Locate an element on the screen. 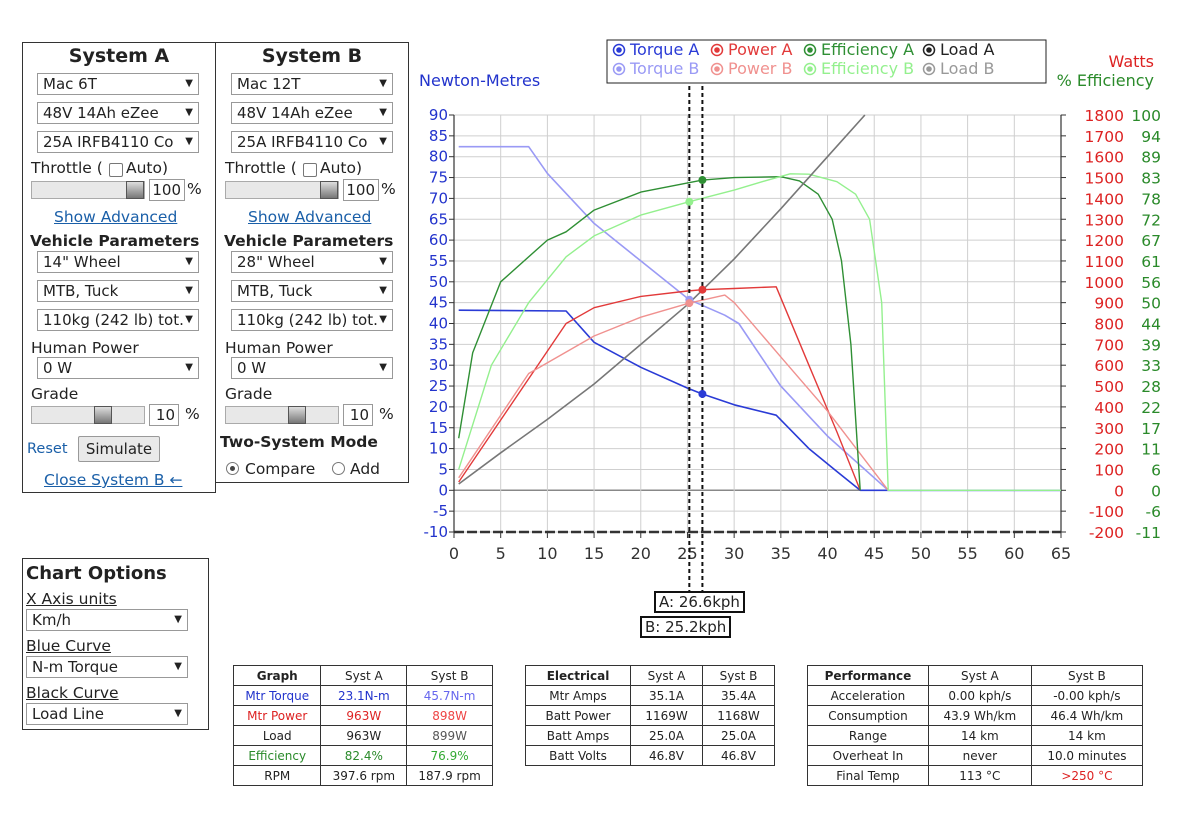 The height and width of the screenshot is (829, 1183). graph-table-cell: RPM is located at coordinates (277, 775).